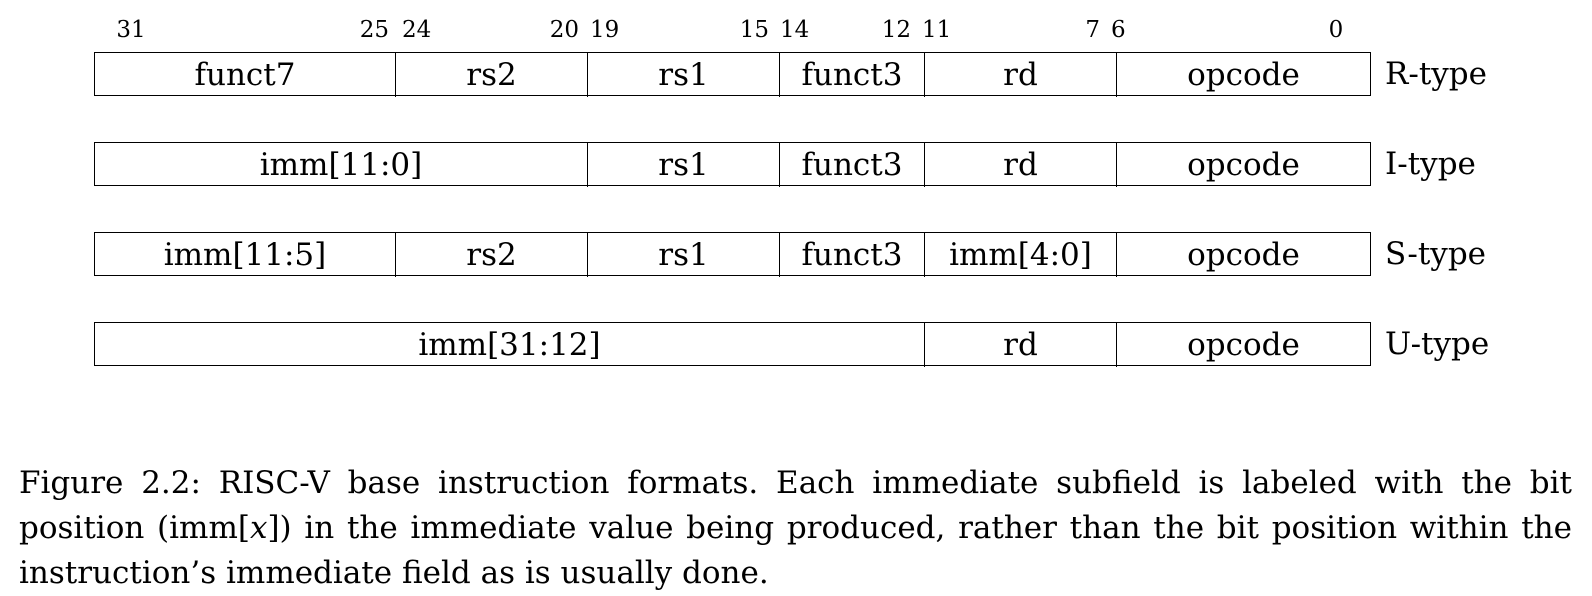 Image resolution: width=1592 pixels, height=596 pixels. What do you see at coordinates (341, 165) in the screenshot?
I see `field-imm-11-0: imm[11:0]` at bounding box center [341, 165].